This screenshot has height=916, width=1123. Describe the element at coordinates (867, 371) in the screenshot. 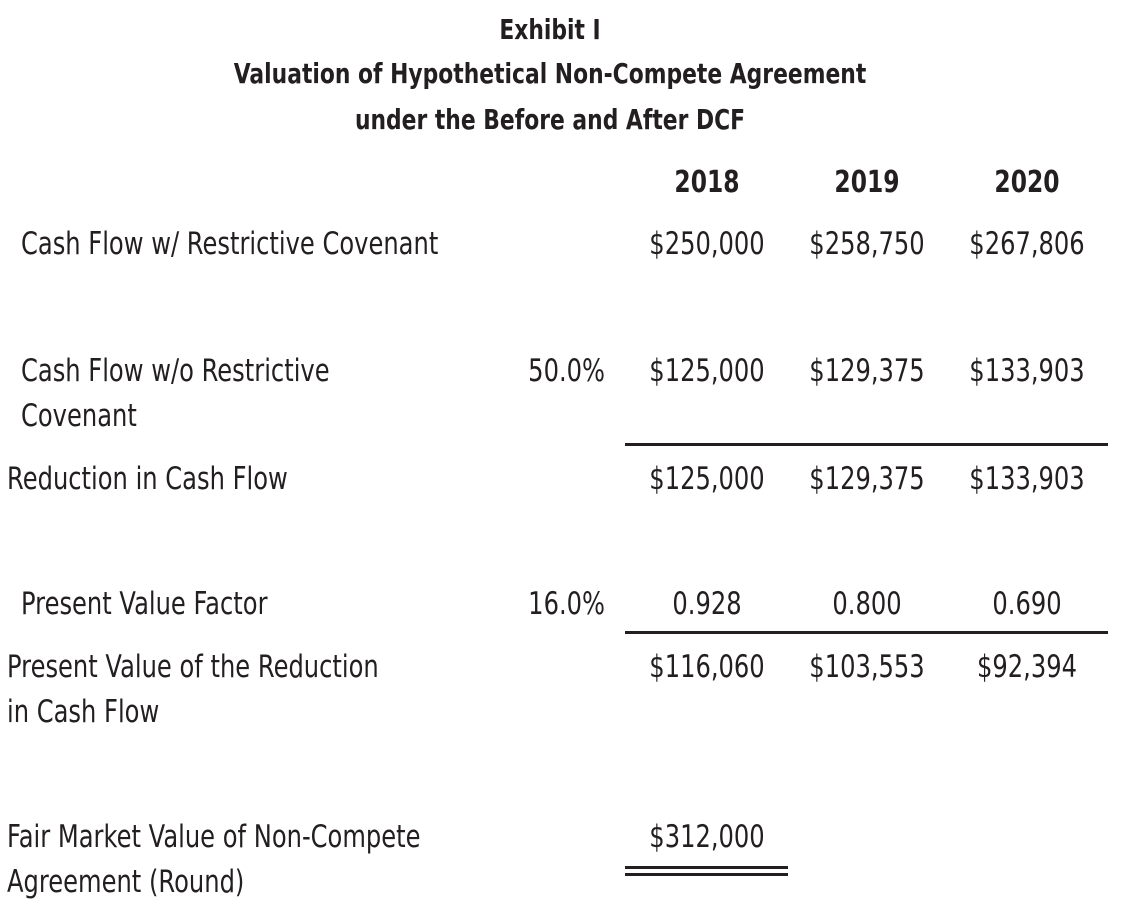

I see `cash-flow-without-2019: $129,375` at that location.